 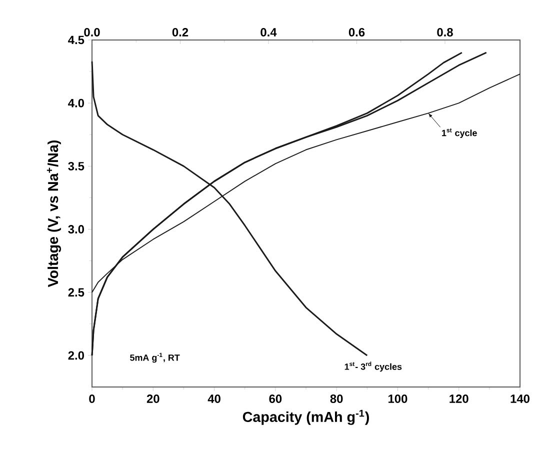 I want to click on annotation: 1$^{st}$ cycle, so click(x=459, y=133).